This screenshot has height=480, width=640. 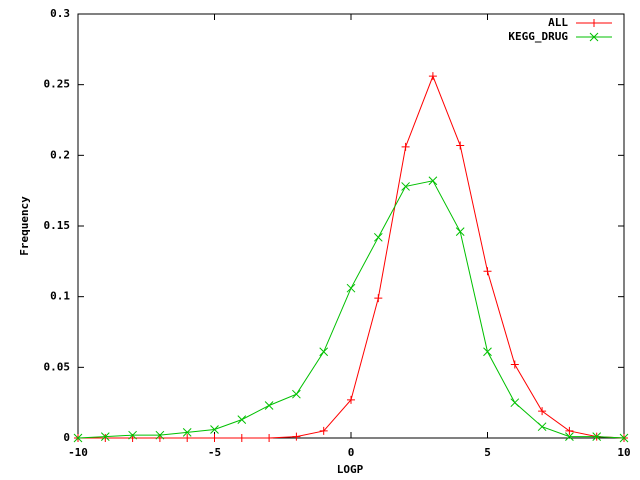 I want to click on y-tick-label: 0.1, so click(x=60, y=296).